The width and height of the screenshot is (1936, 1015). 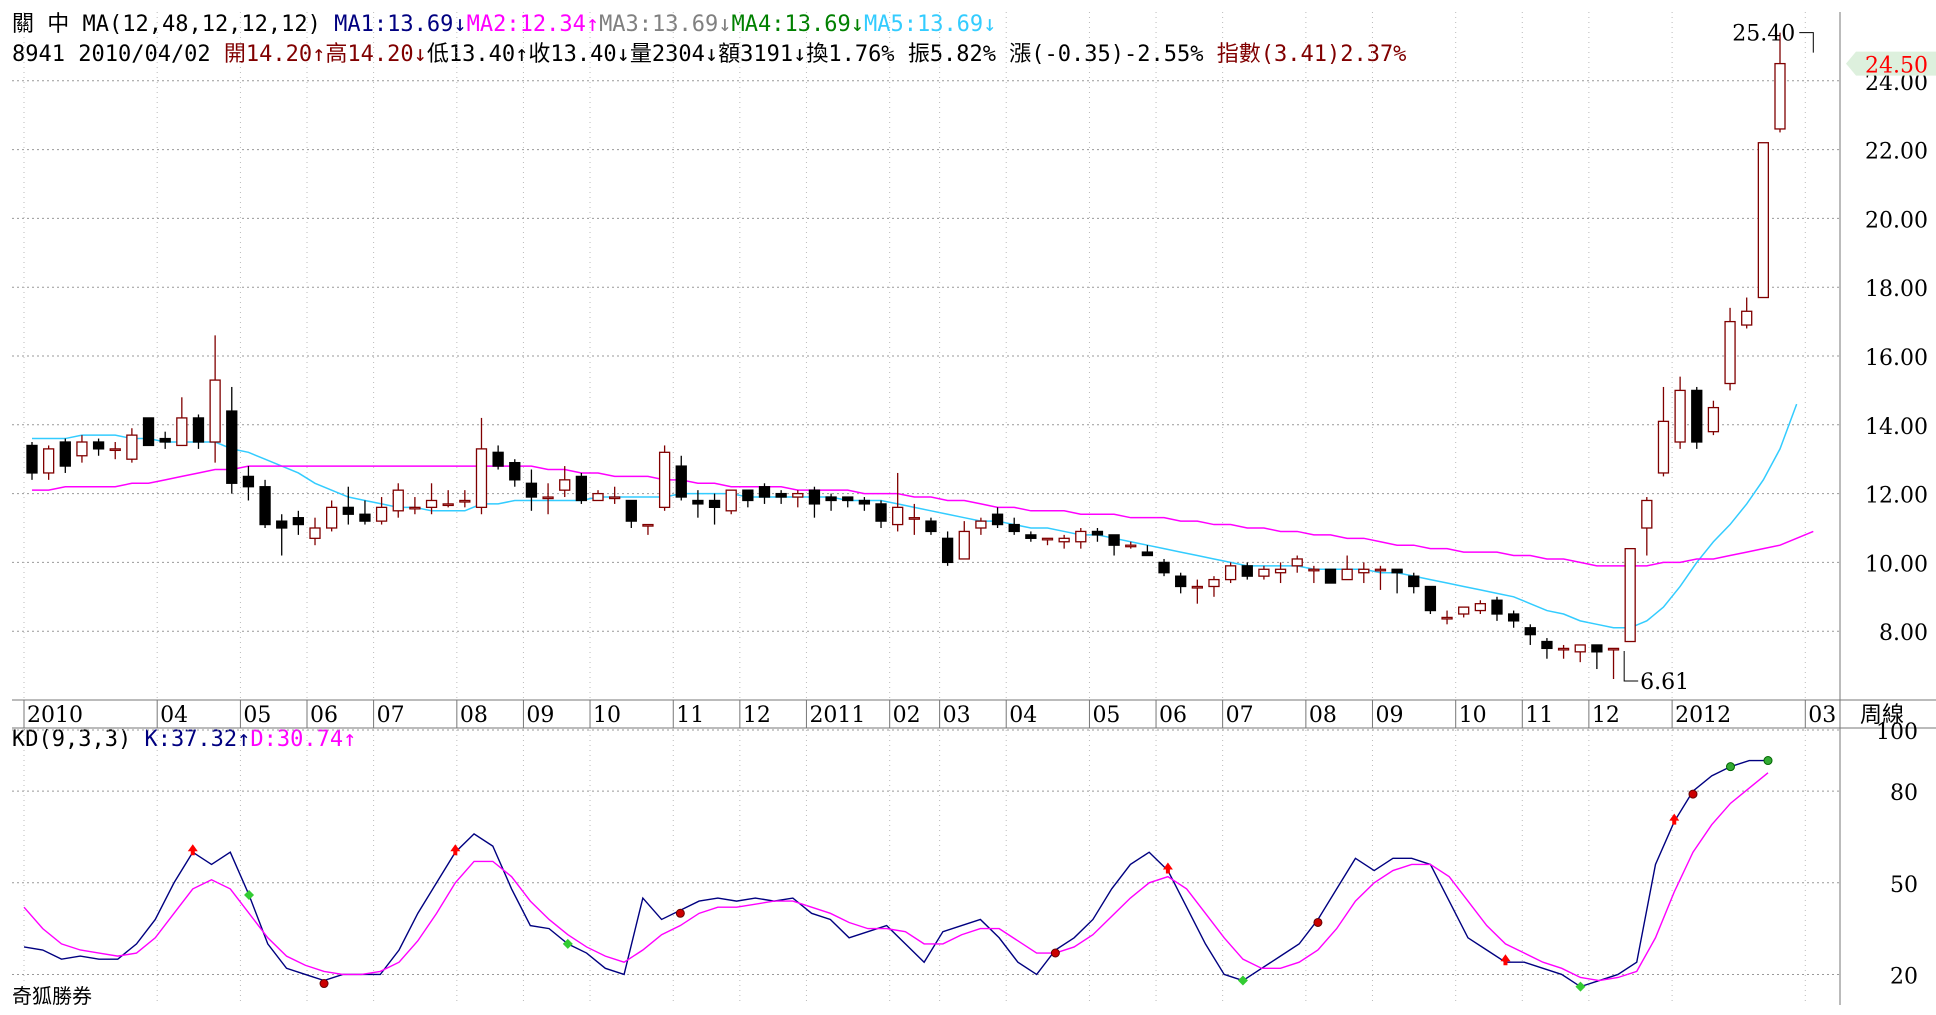 I want to click on price-tick-label: 22.00, so click(x=1896, y=152).